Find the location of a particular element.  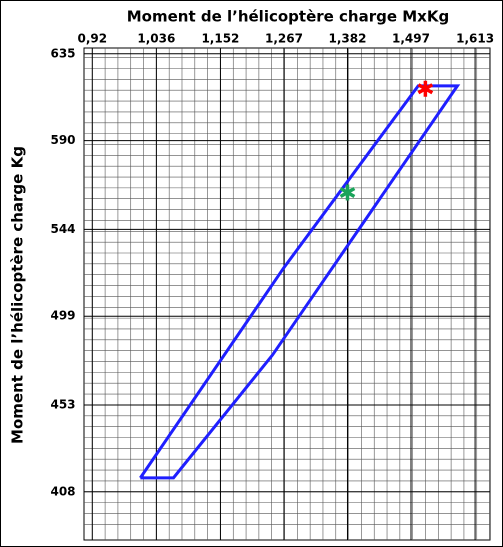

y-tick-label: 453 is located at coordinates (62, 404).